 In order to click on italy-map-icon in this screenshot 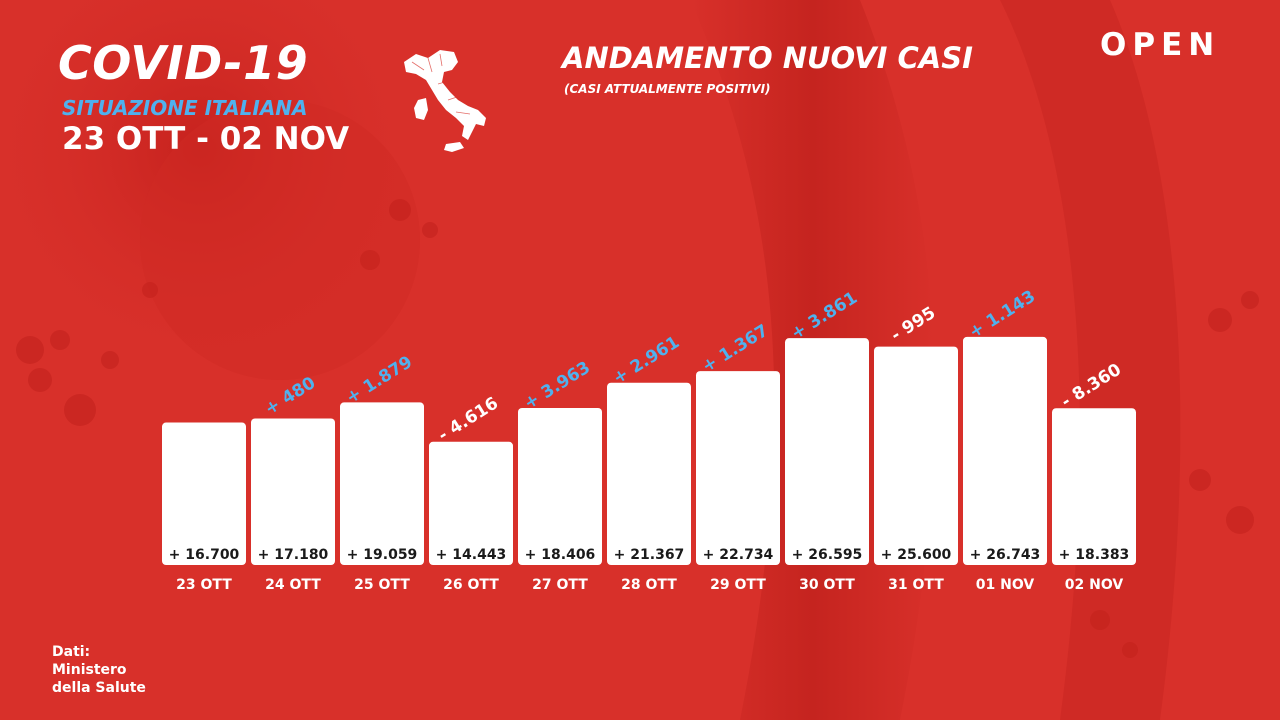, I will do `click(445, 101)`.